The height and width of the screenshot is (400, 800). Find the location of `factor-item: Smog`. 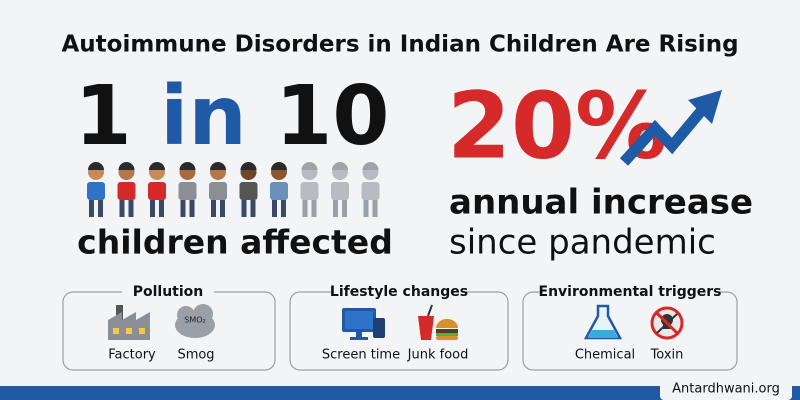

factor-item: Smog is located at coordinates (195, 355).